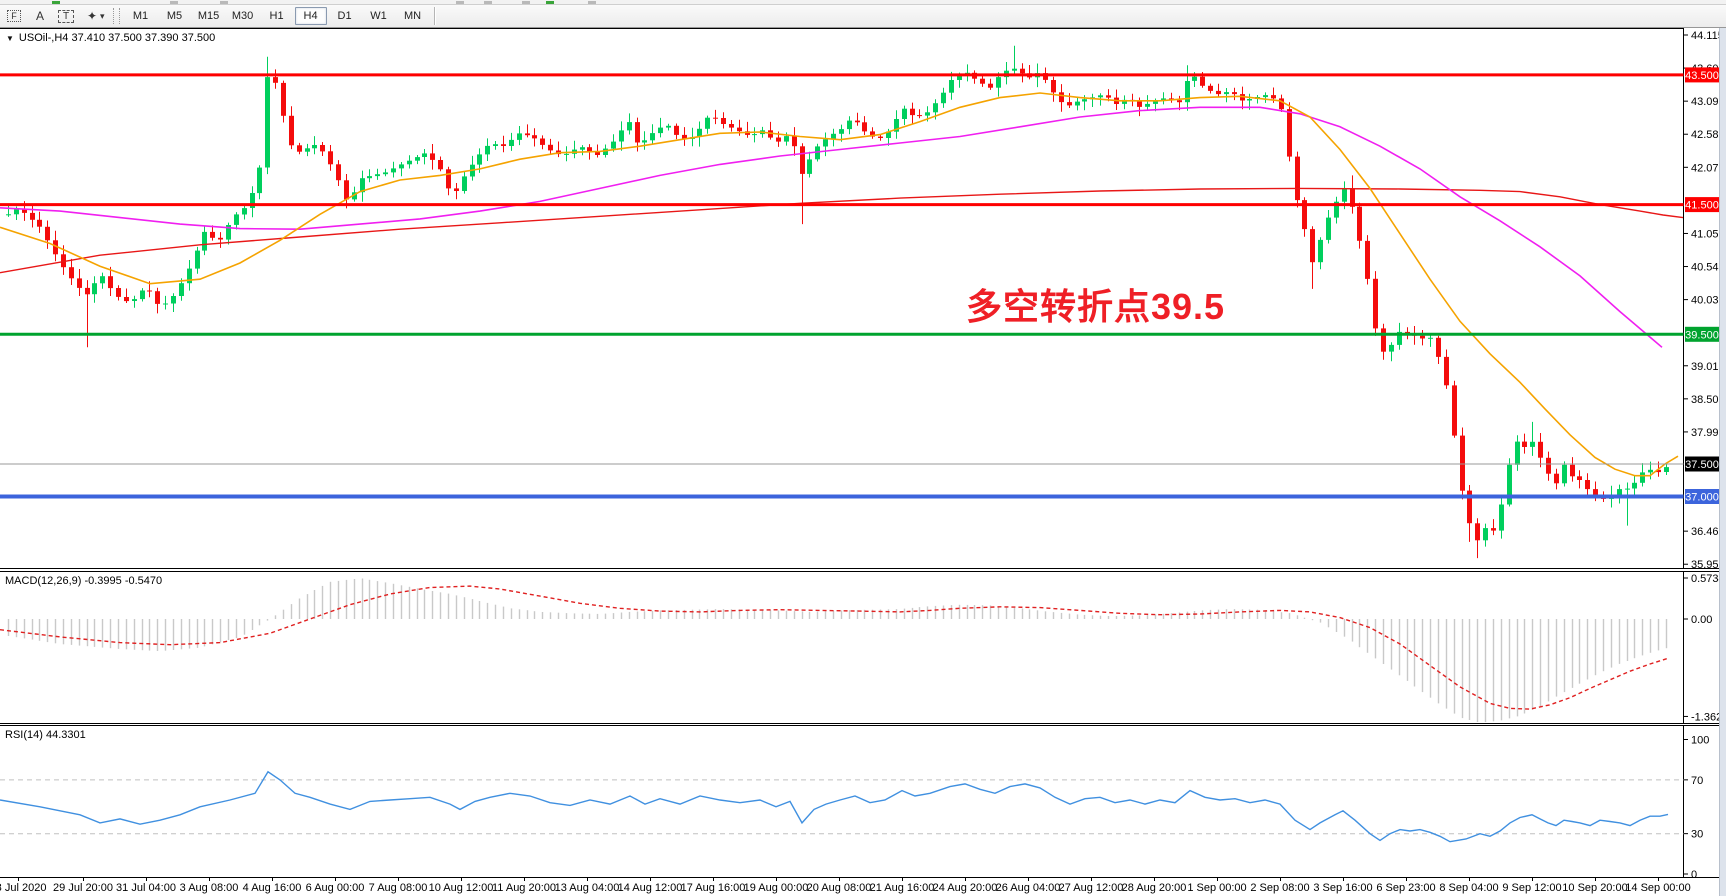 Image resolution: width=1726 pixels, height=896 pixels. Describe the element at coordinates (174, 16) in the screenshot. I see `timeframe-button-M5: M5` at that location.